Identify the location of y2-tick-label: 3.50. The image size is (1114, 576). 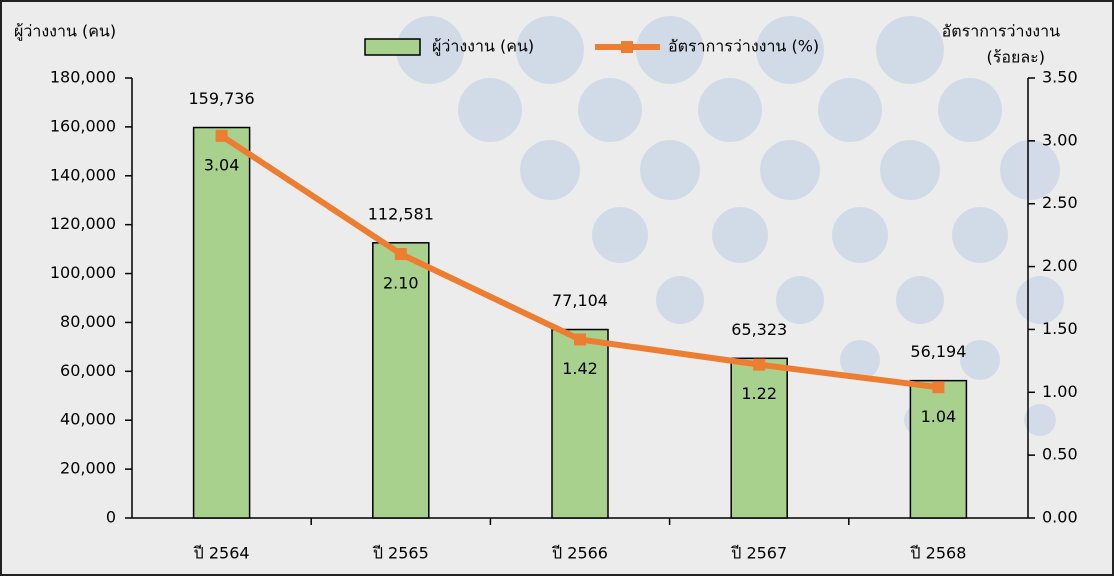
(1060, 77).